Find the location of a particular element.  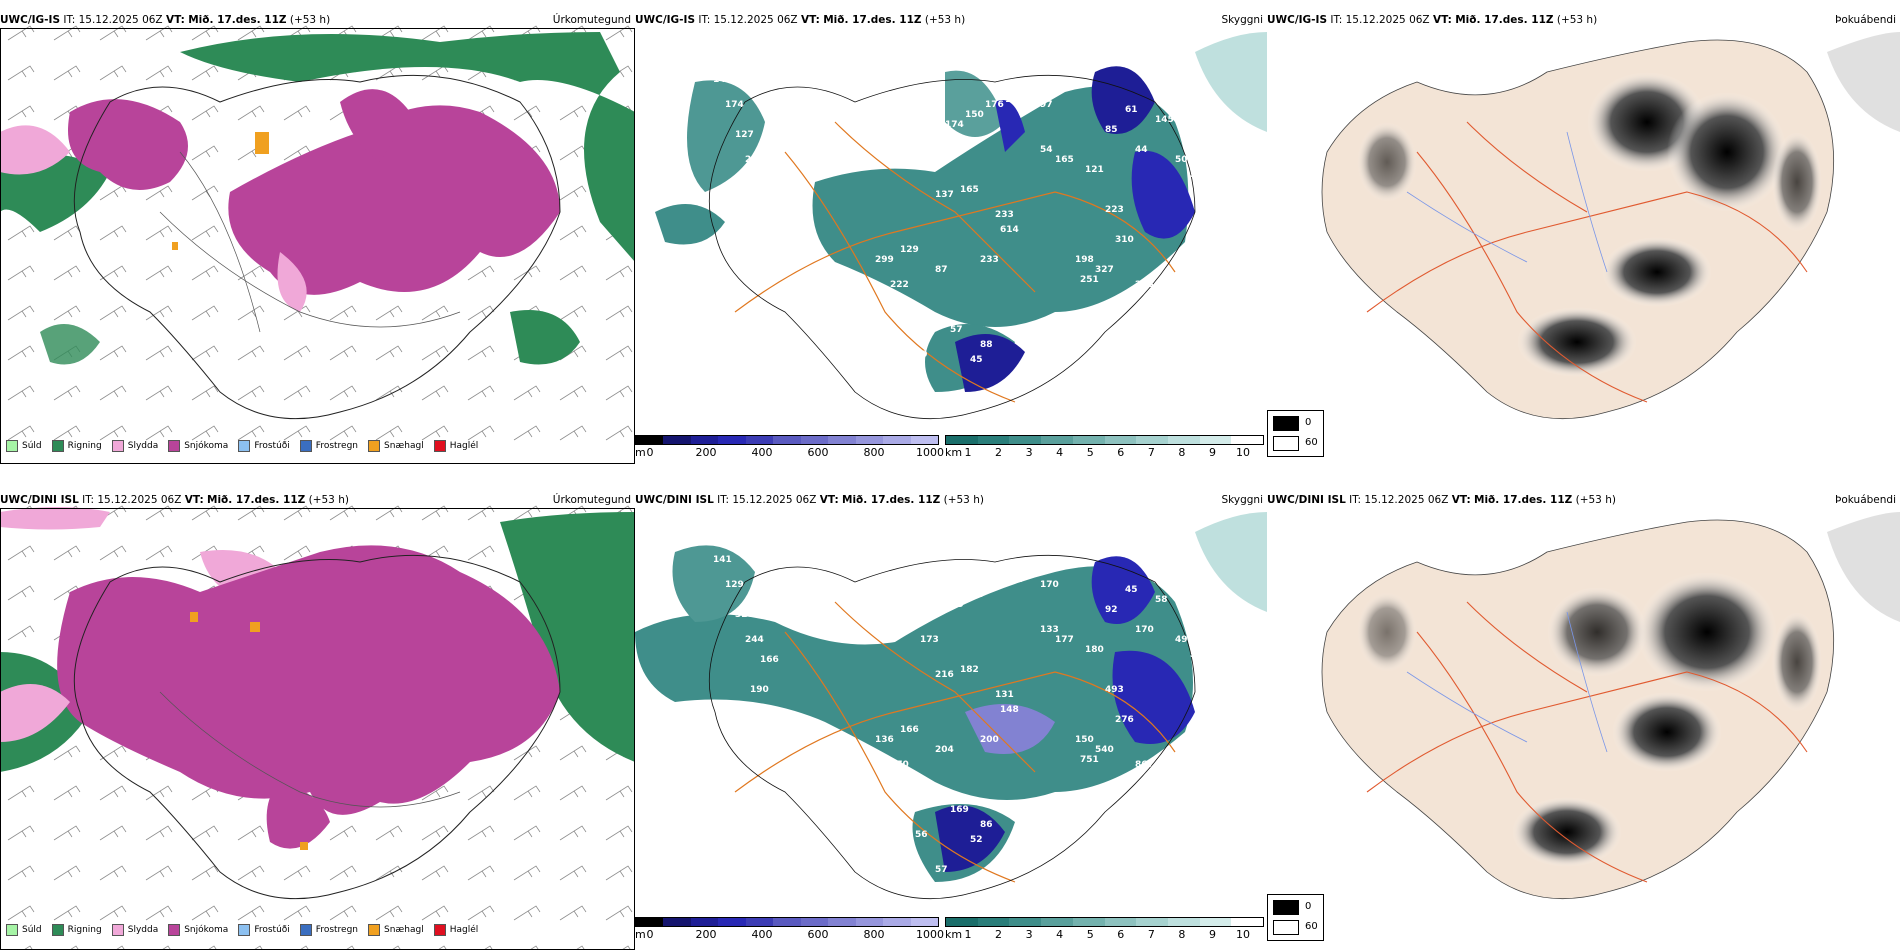

peak-height-label: 326 is located at coordinates (974, 595).